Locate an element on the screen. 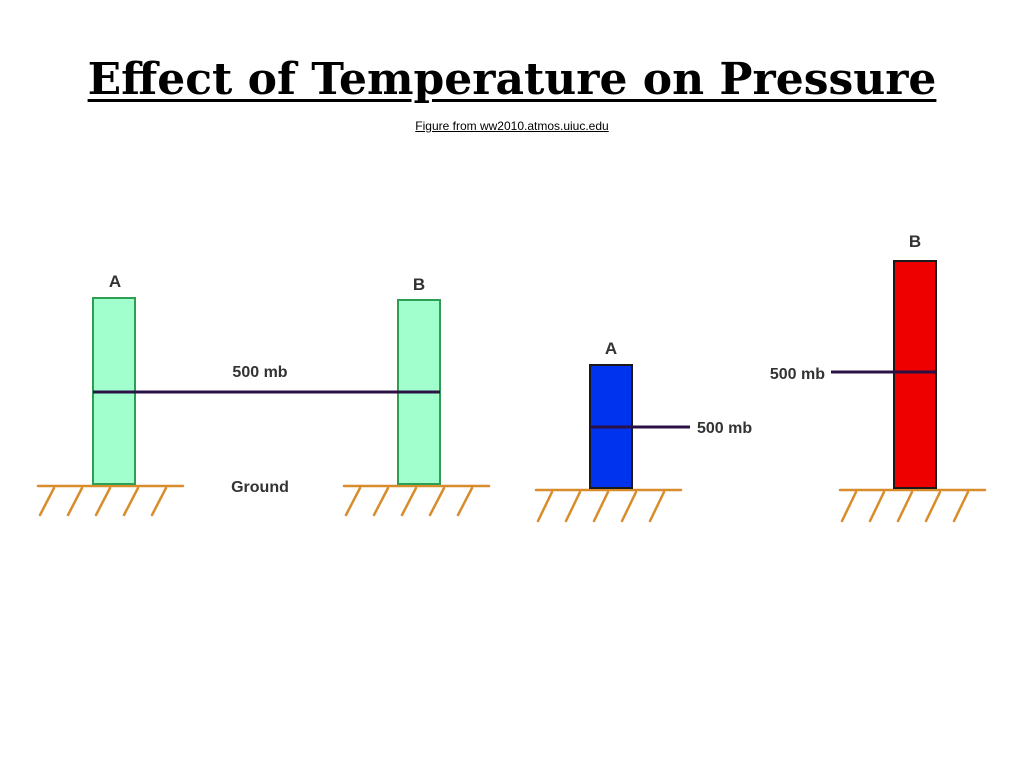 This screenshot has width=1024, height=768. slide-title: Effect of Temperature on Pressure is located at coordinates (512, 79).